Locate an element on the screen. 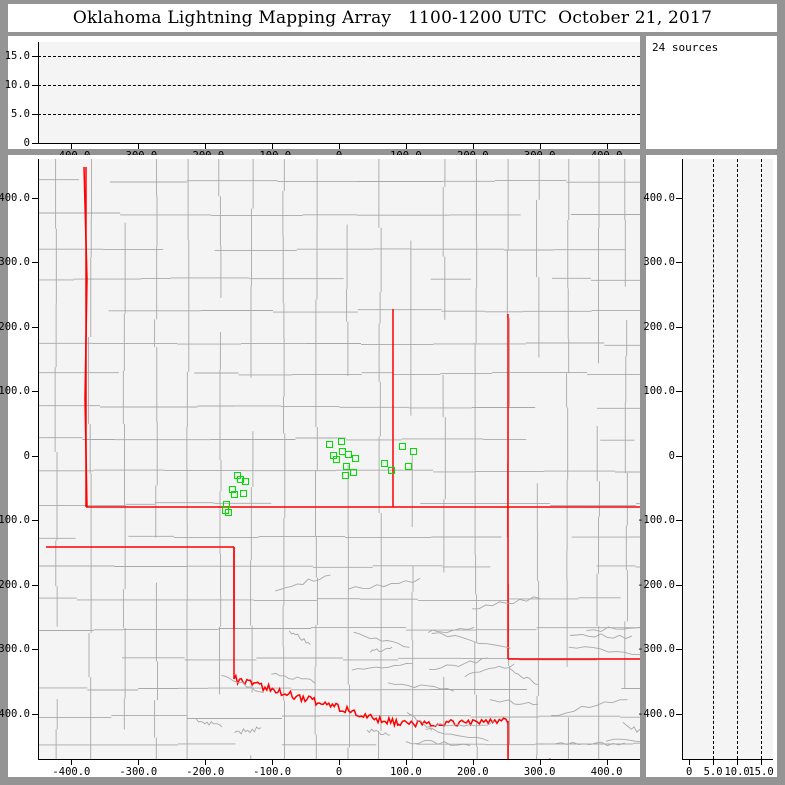 The height and width of the screenshot is (785, 785). x-tick-label: 15.0 is located at coordinates (761, 772).